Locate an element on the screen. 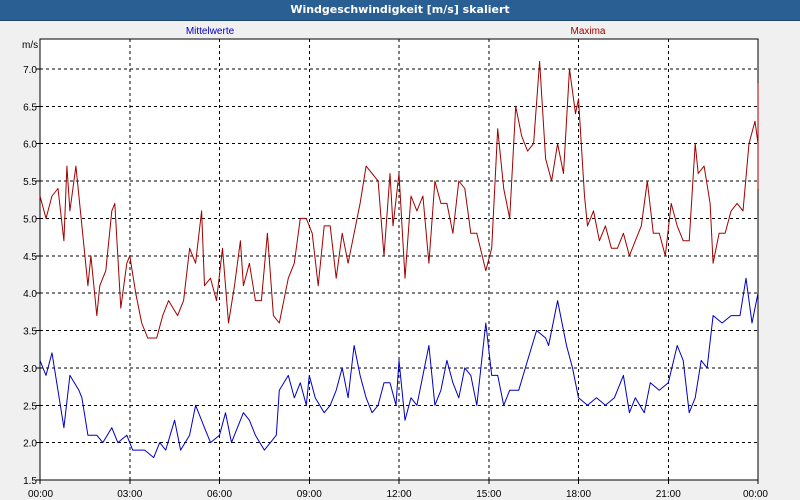 This screenshot has height=500, width=800. x-tick-time: 12:00 is located at coordinates (398, 494).